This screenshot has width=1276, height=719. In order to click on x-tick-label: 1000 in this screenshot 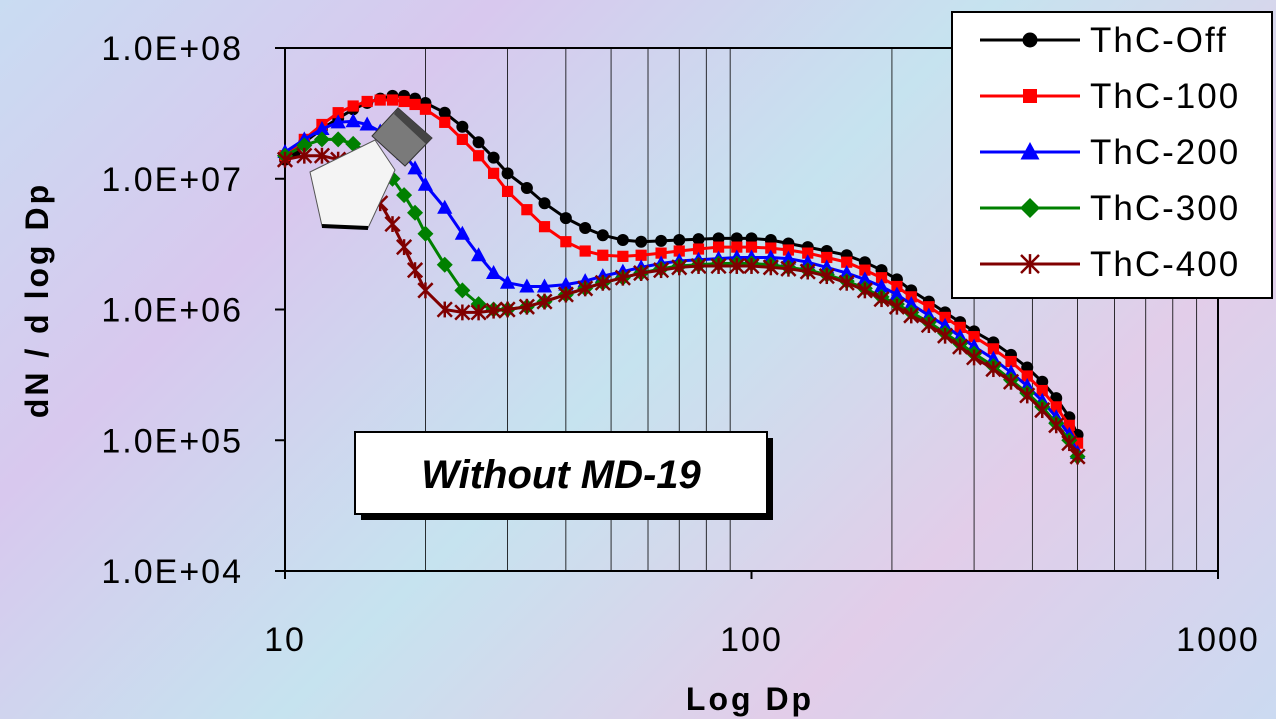, I will do `click(1218, 640)`.